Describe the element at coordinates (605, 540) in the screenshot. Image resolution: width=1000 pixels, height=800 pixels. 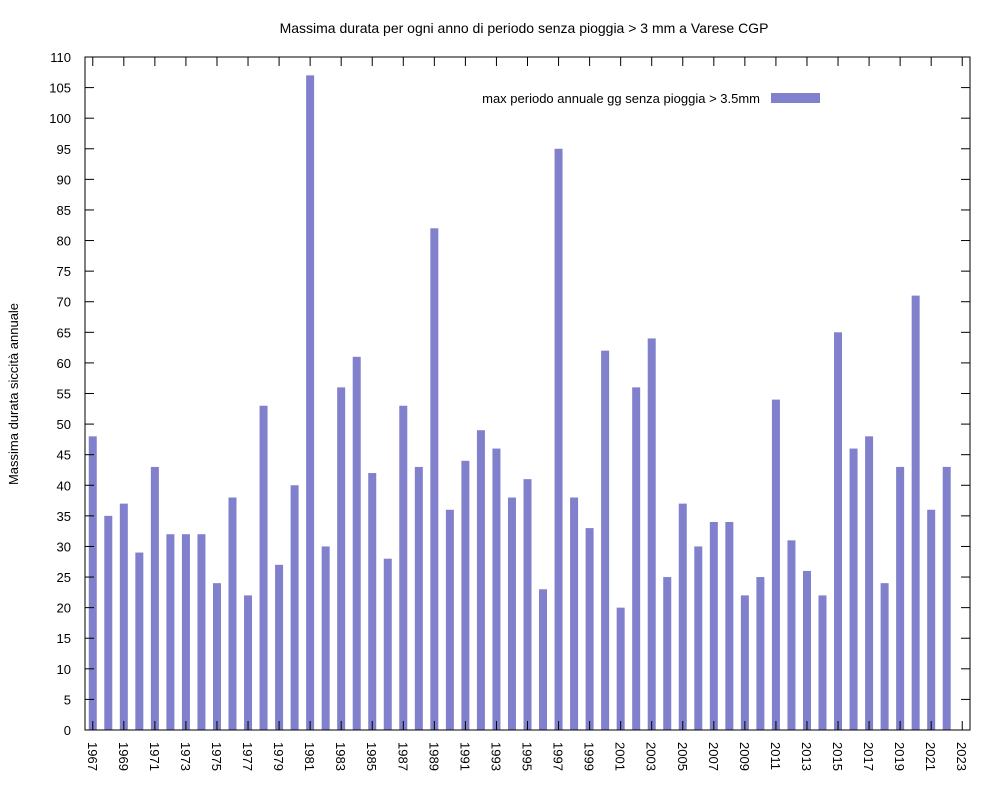
I see `bar-2000` at that location.